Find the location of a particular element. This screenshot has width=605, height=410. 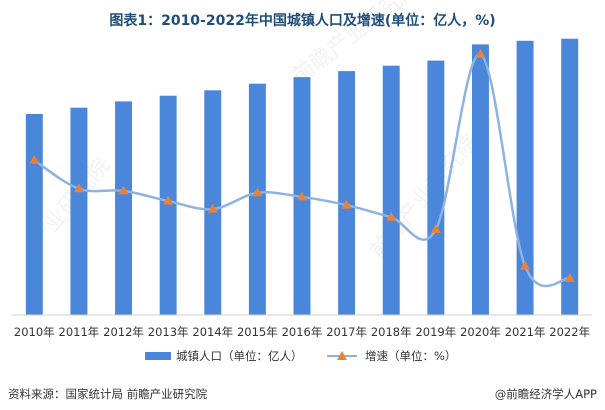

growth-marker-2019年 is located at coordinates (435, 228).